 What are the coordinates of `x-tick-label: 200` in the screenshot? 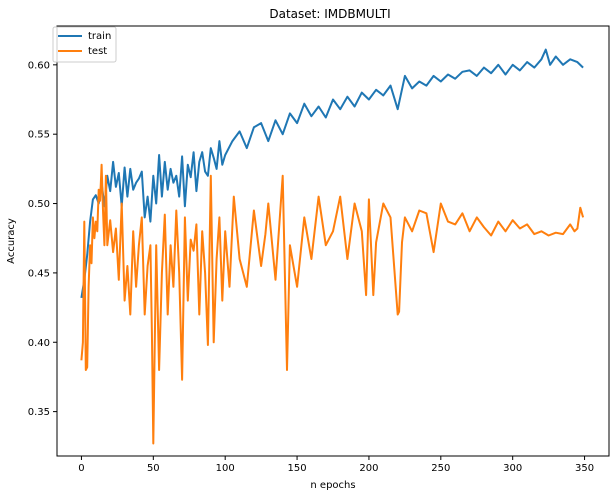 It's located at (368, 468).